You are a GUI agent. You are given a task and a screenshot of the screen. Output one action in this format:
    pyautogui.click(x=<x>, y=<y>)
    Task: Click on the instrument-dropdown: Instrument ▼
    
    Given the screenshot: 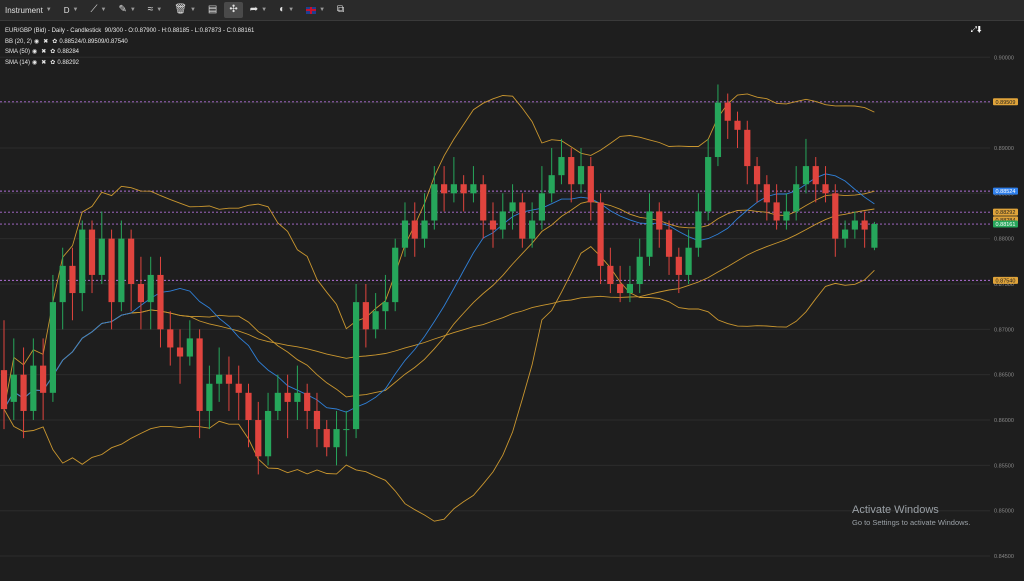 What is the action you would take?
    pyautogui.click(x=28, y=10)
    